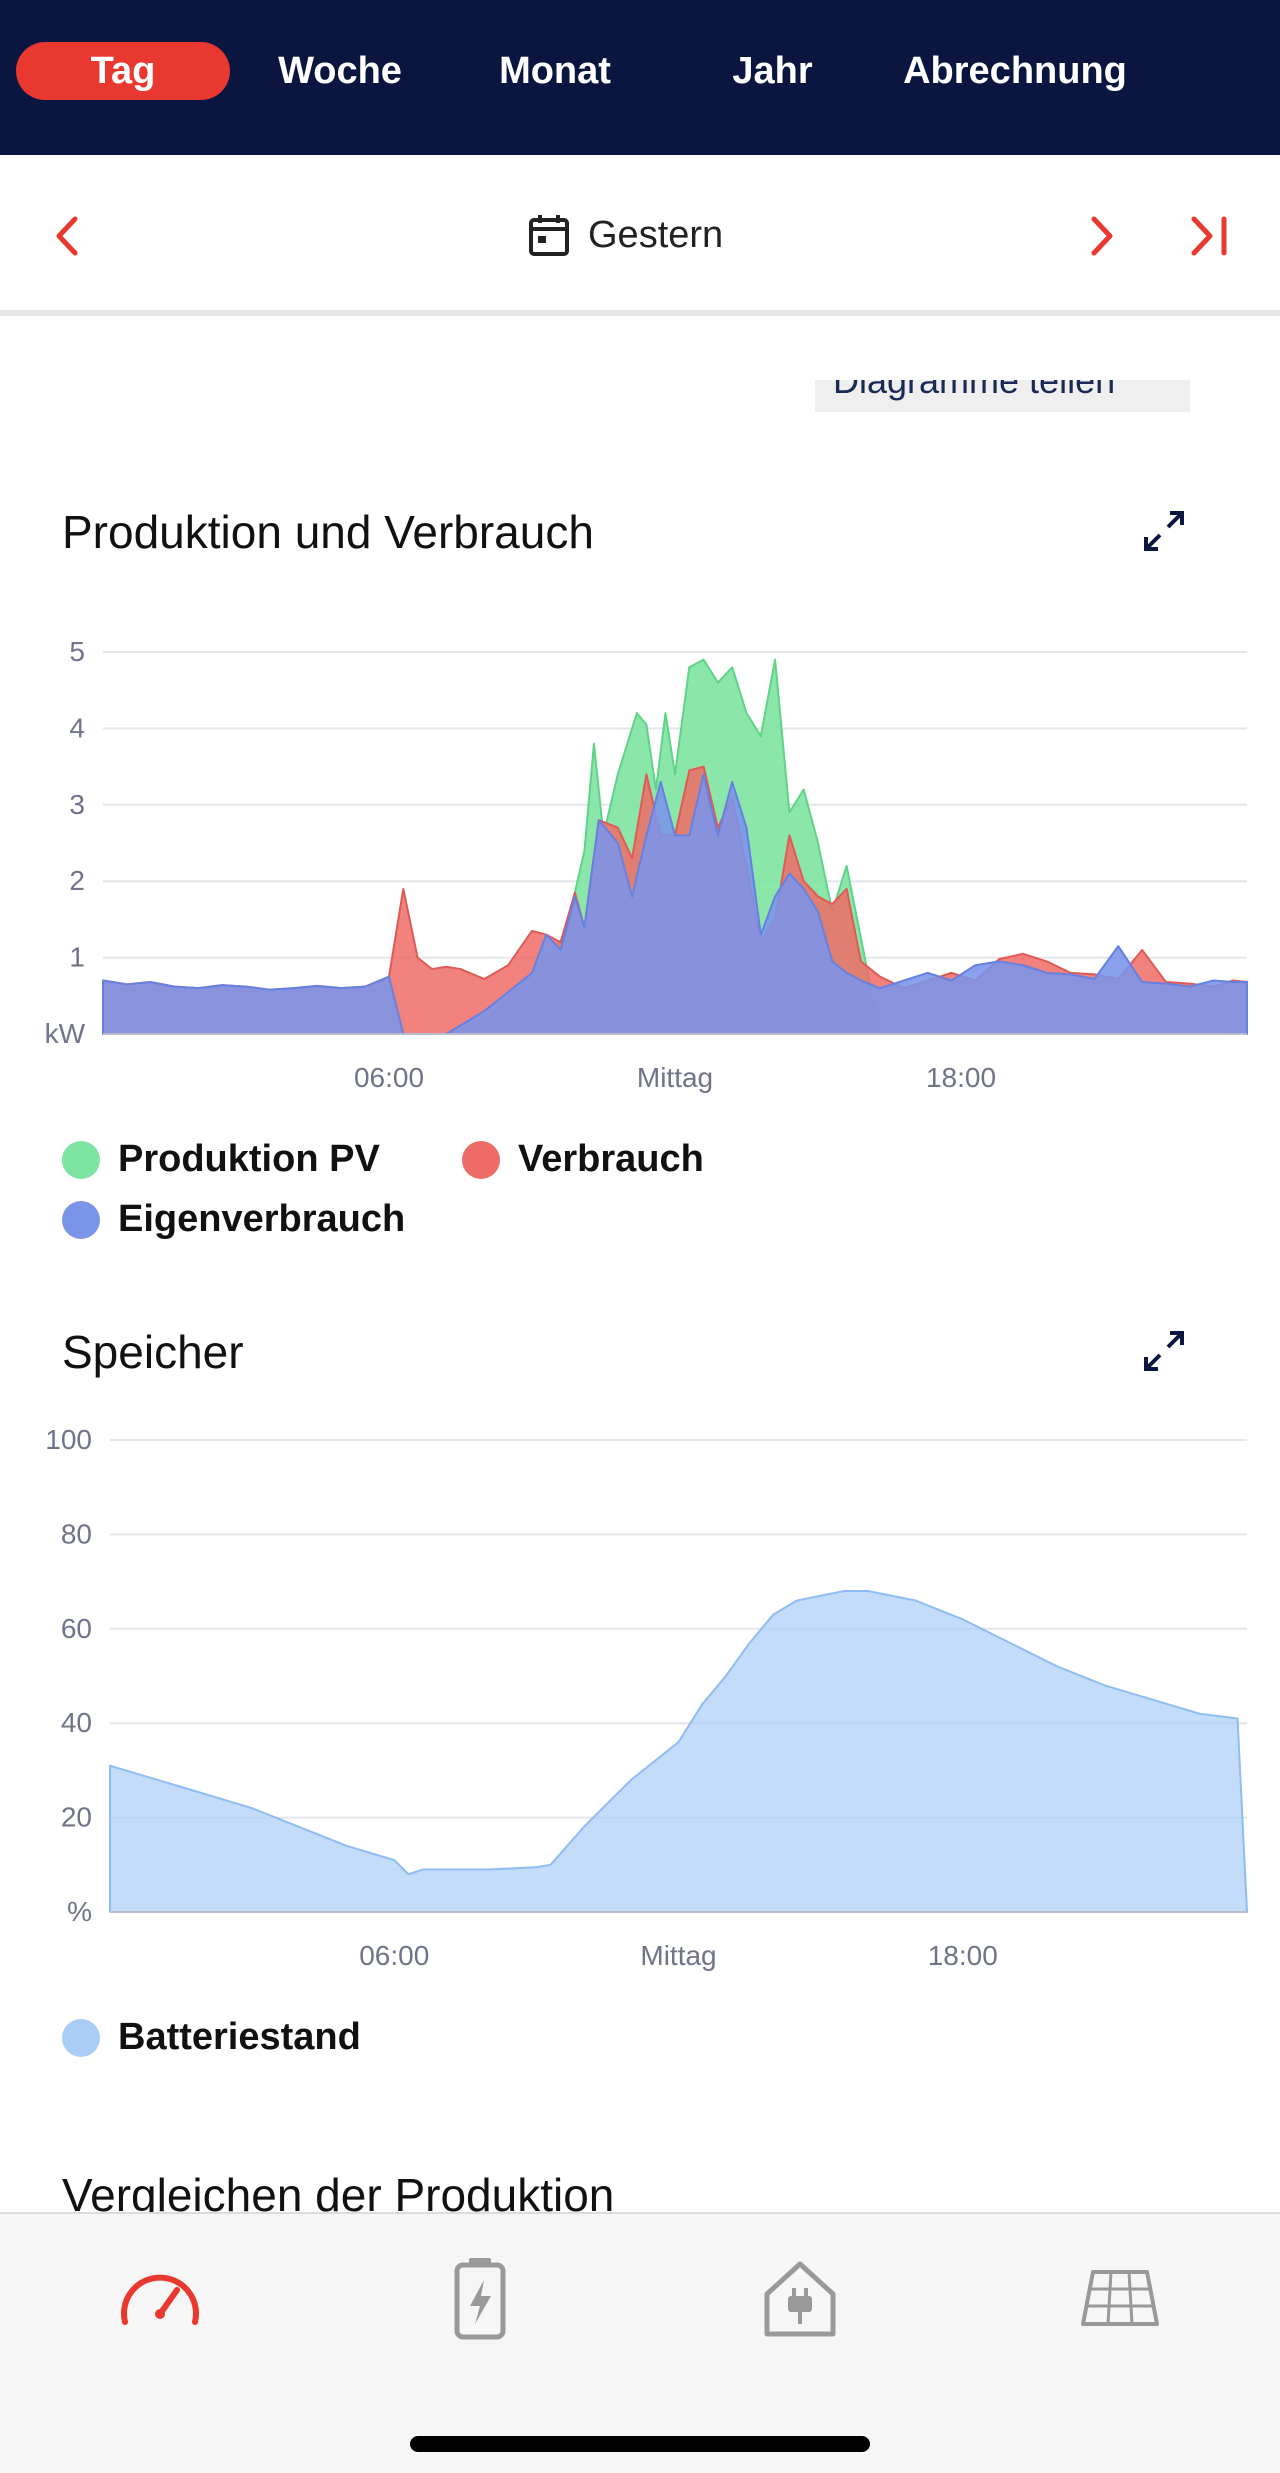 The width and height of the screenshot is (1280, 2473). What do you see at coordinates (77, 804) in the screenshot?
I see `y-tick-label: 3` at bounding box center [77, 804].